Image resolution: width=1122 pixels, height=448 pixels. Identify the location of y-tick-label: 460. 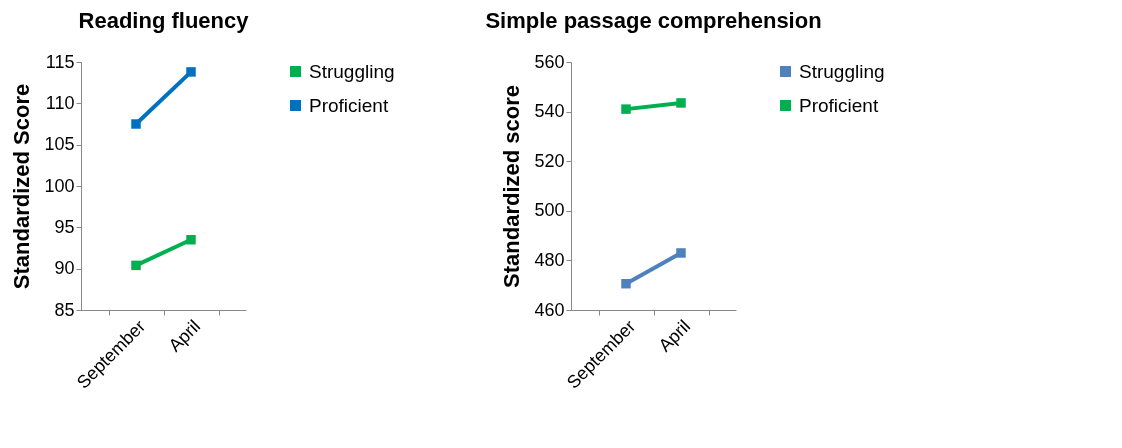
(549, 309).